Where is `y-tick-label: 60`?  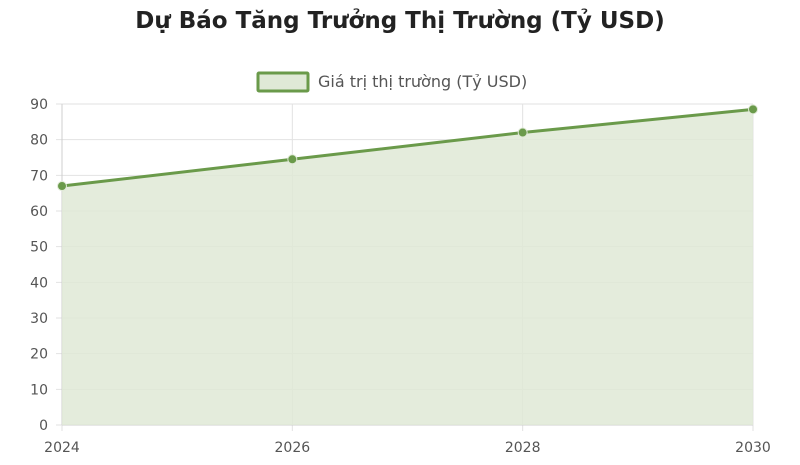
y-tick-label: 60 is located at coordinates (39, 212).